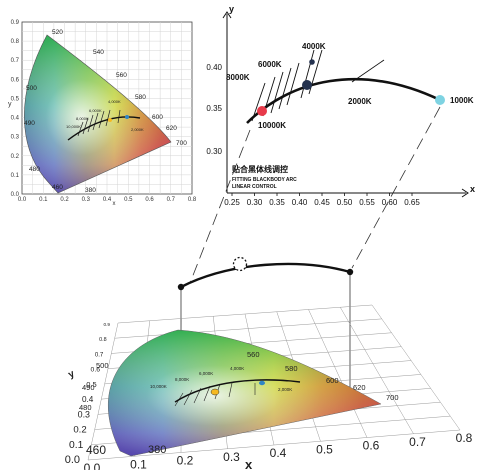 This screenshot has width=484, height=470. Describe the element at coordinates (29, 123) in the screenshot. I see `small-wl-490: 490` at that location.